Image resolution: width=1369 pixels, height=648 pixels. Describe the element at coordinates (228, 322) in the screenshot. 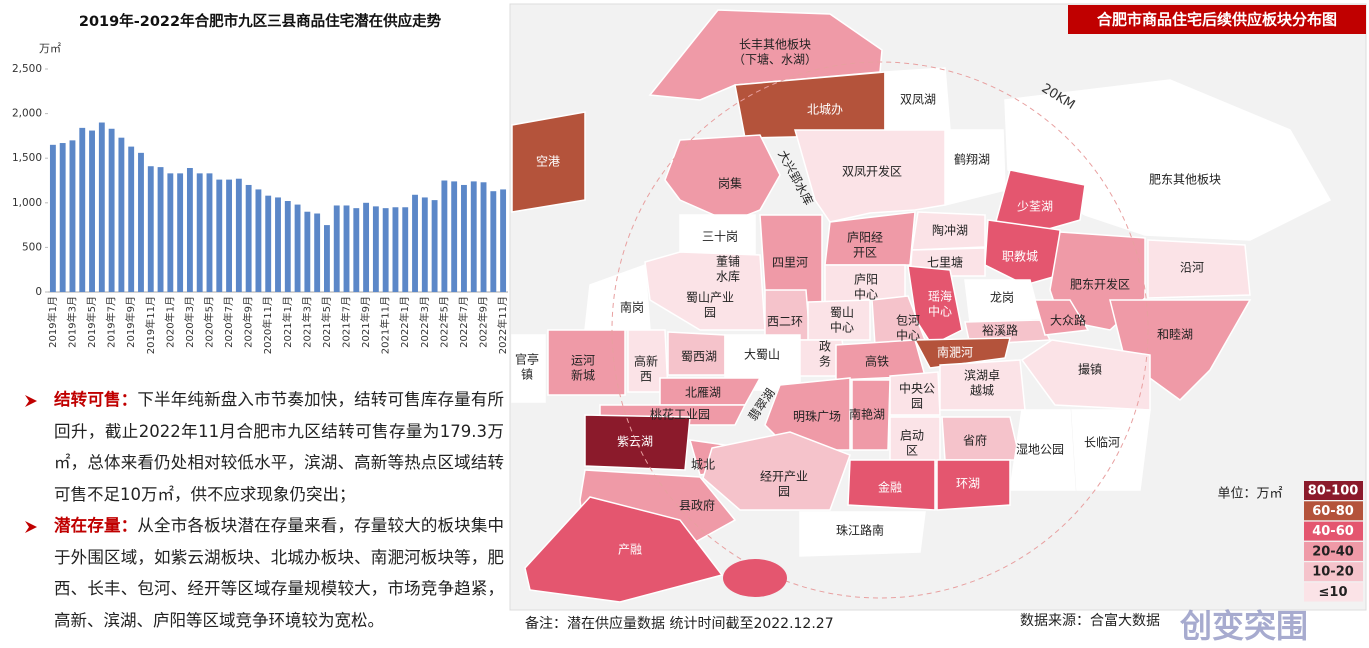

I see `x-tick-label: 2020年7月` at that location.